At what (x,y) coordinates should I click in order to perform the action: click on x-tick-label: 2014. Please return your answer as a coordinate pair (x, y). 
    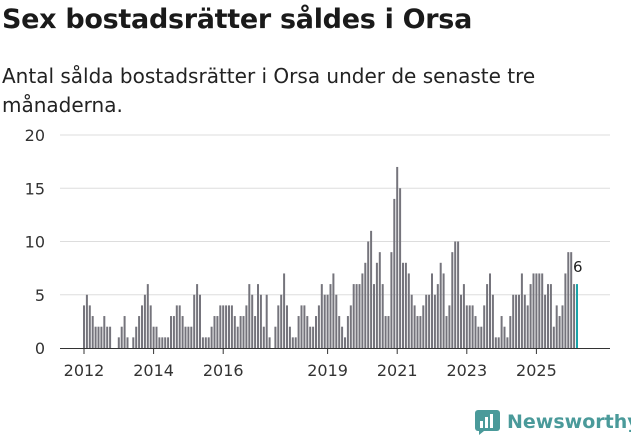
    Looking at the image, I should click on (153, 370).